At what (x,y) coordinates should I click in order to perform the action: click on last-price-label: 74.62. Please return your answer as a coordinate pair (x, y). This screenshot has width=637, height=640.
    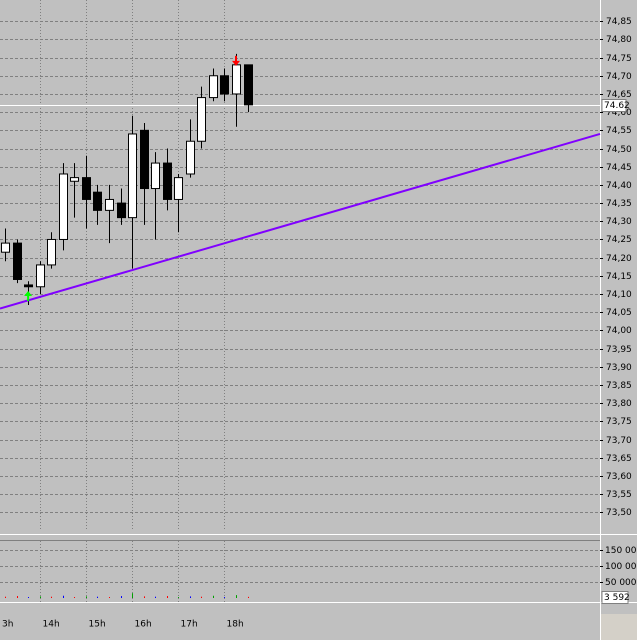
    Looking at the image, I should click on (617, 106).